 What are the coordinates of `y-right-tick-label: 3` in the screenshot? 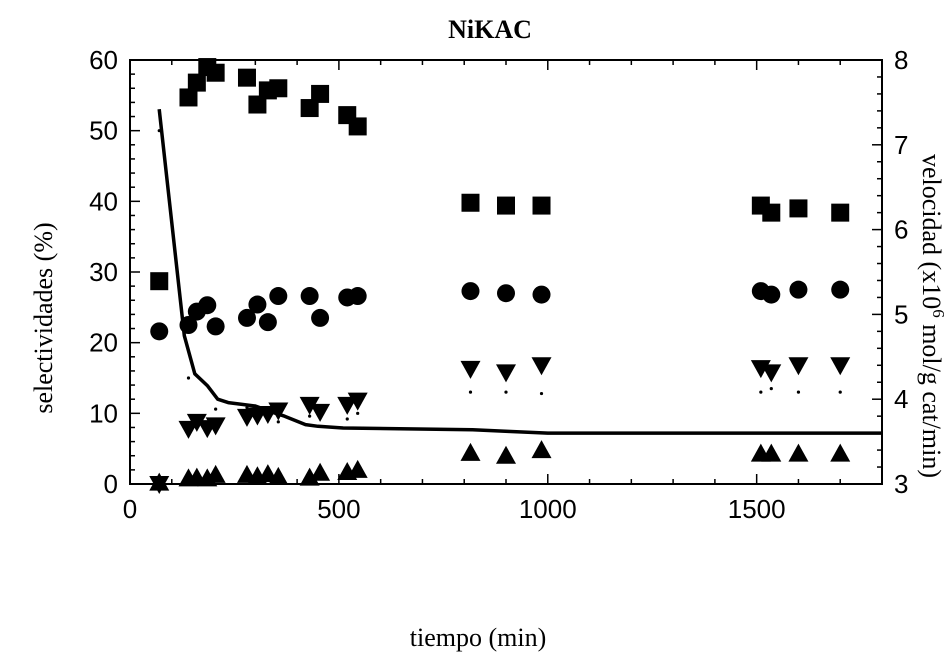 It's located at (901, 484).